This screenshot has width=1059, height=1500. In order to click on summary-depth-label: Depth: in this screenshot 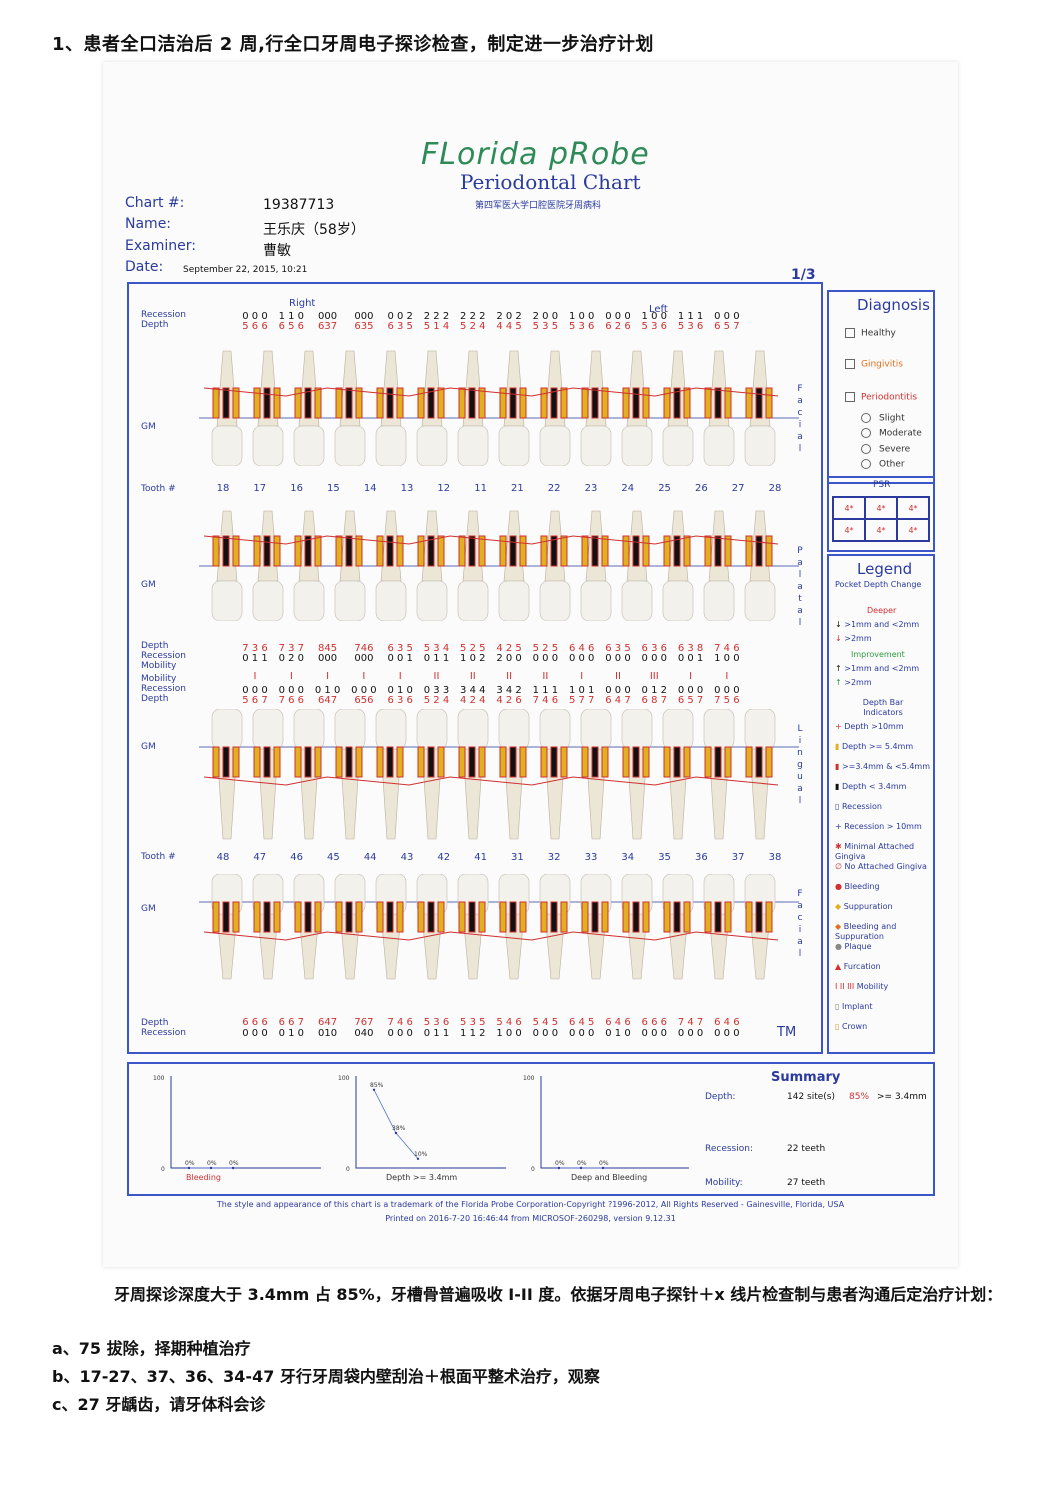, I will do `click(720, 1097)`.